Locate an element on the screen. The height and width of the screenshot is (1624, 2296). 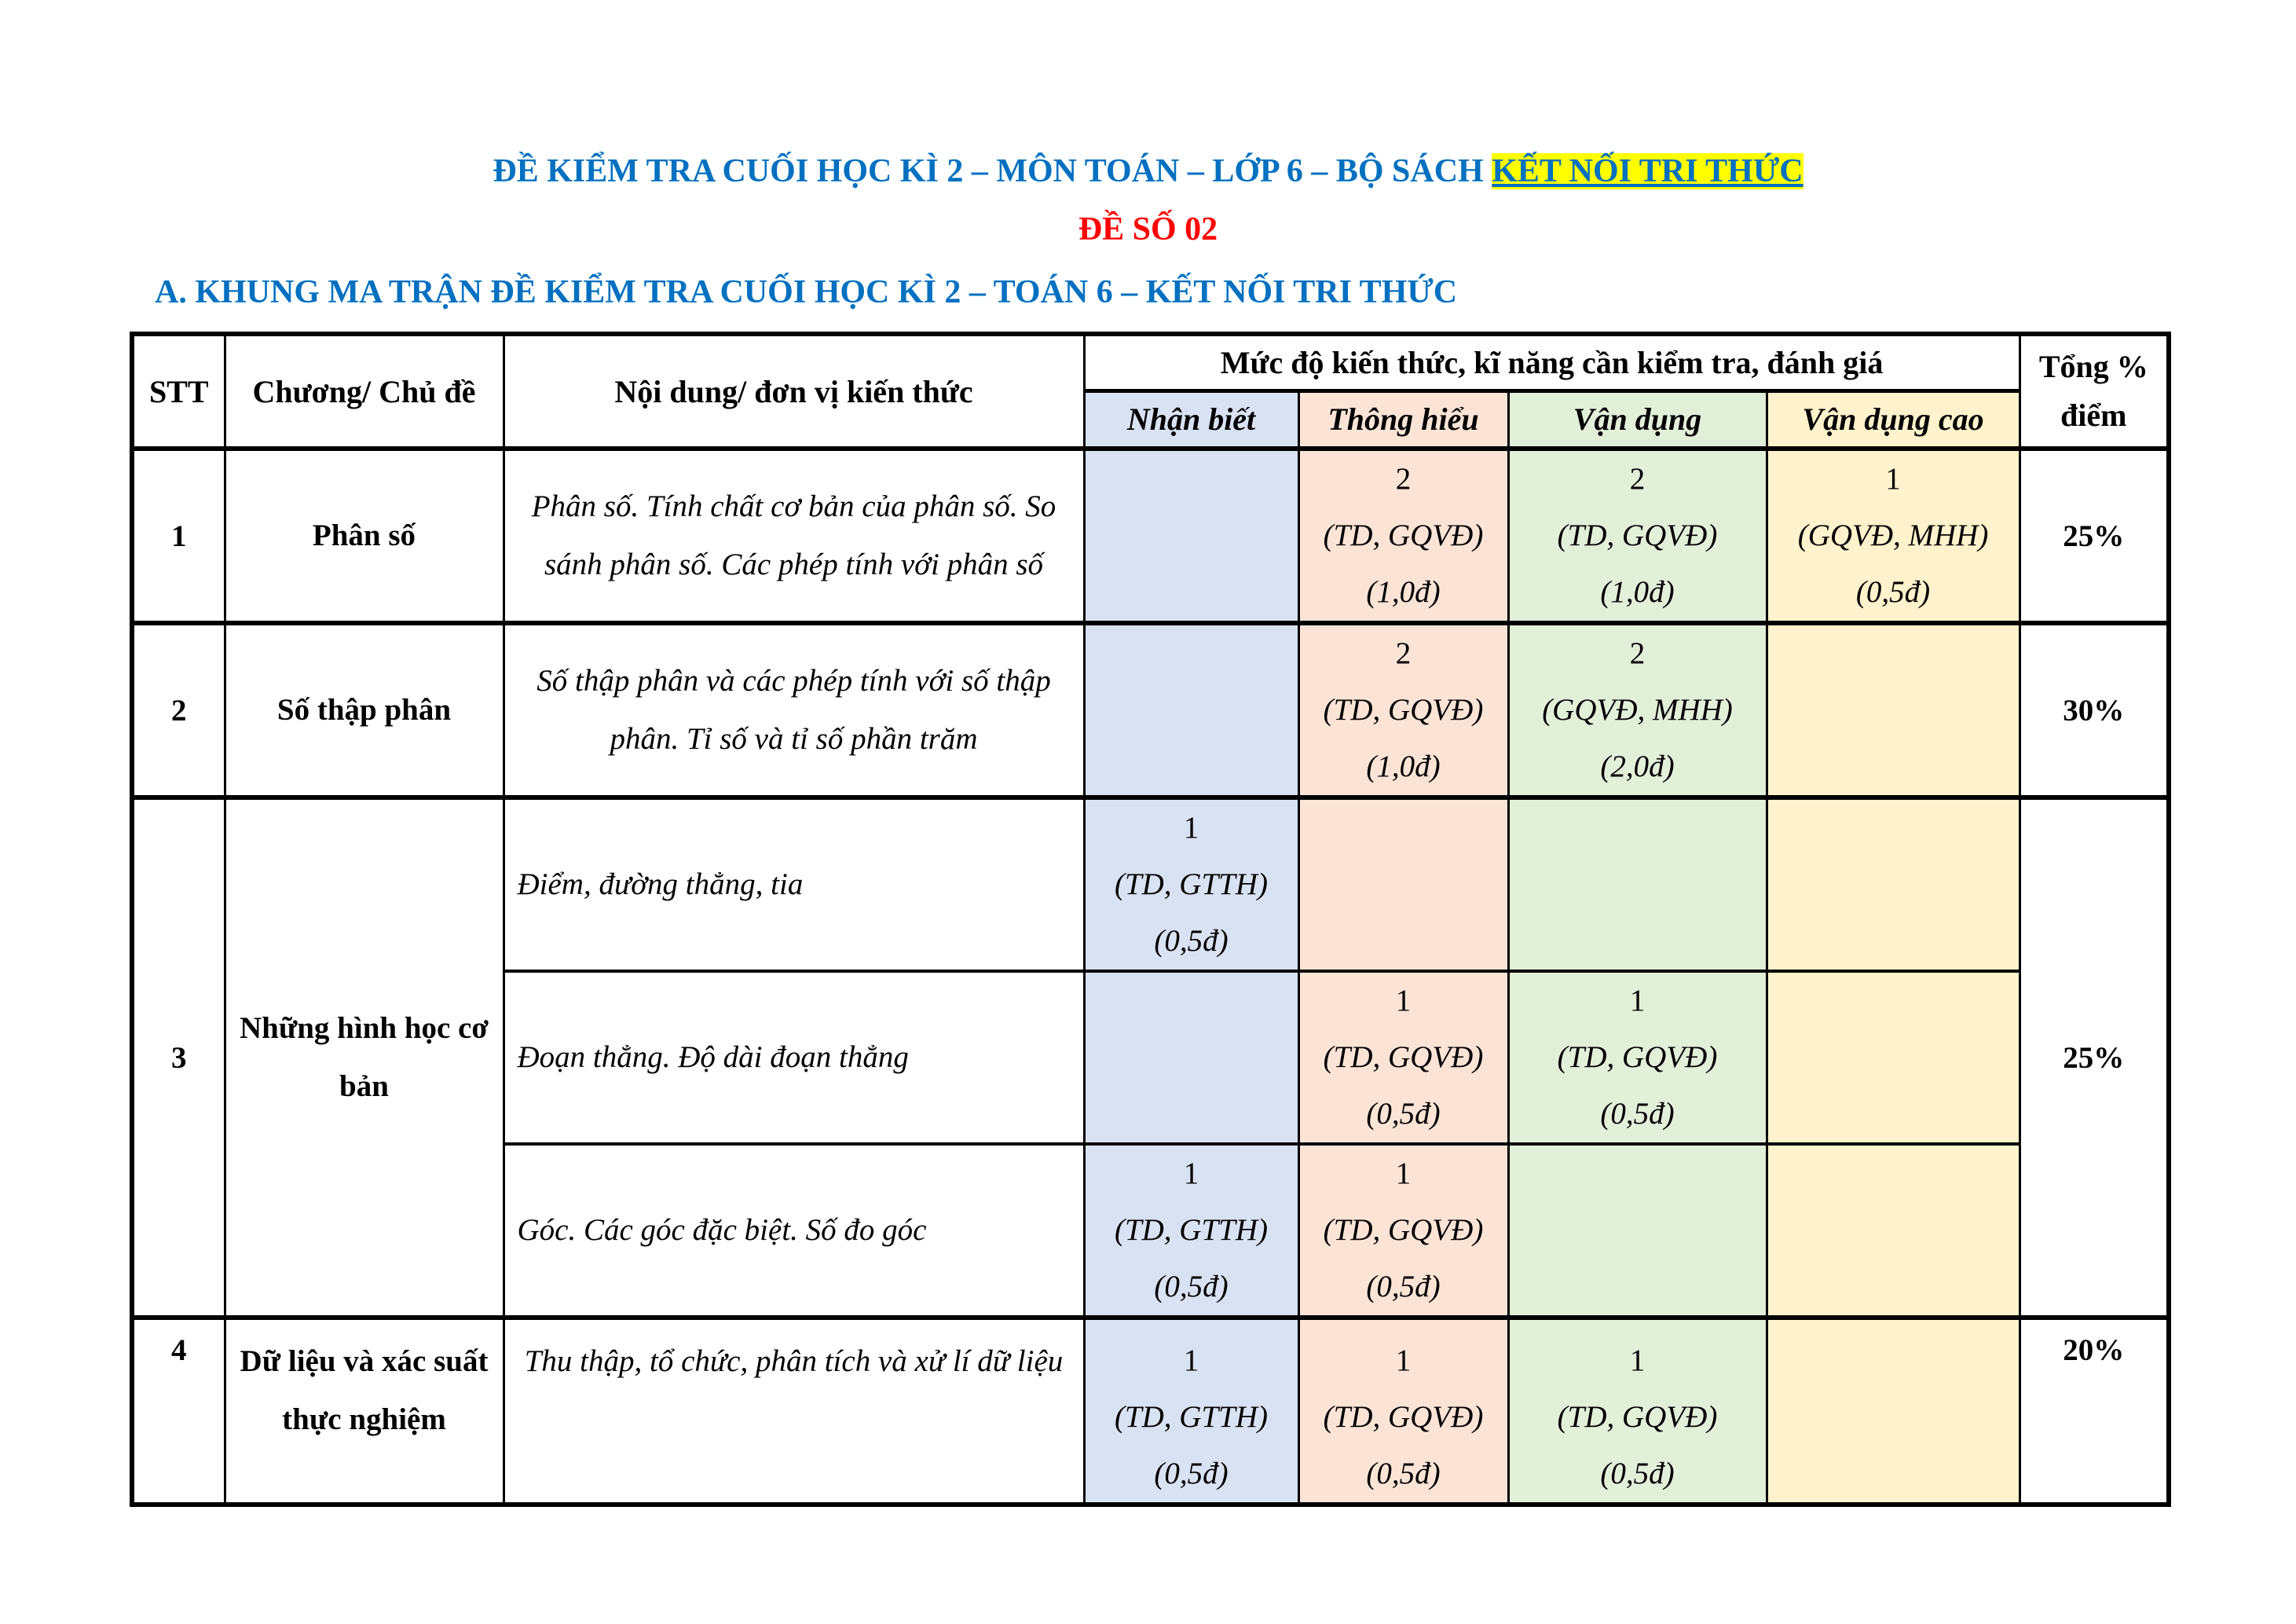
row2-stt: 2 is located at coordinates (178, 710).